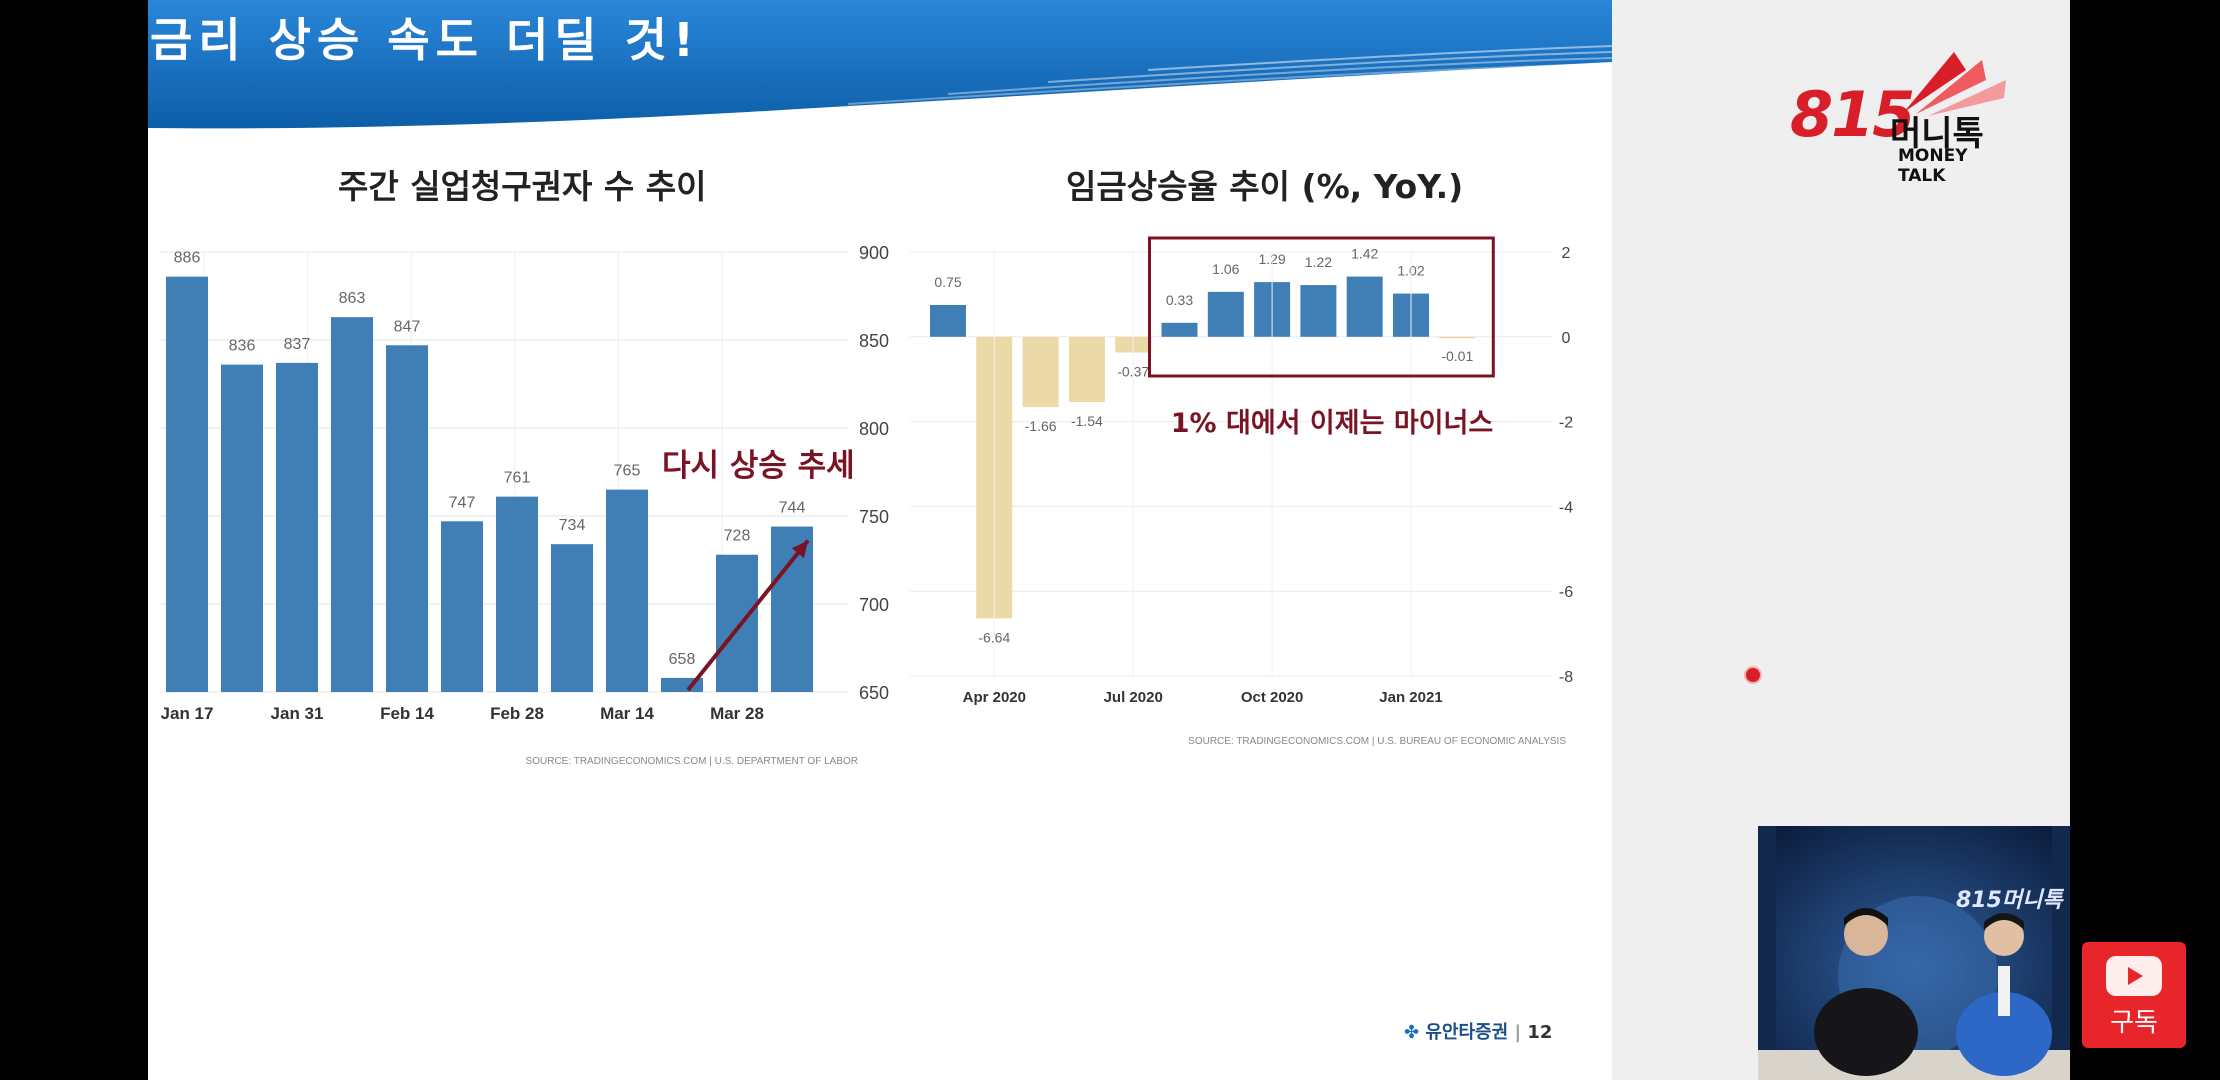 Image resolution: width=2220 pixels, height=1080 pixels. I want to click on channel-brand-logo: 815 머니톡 MONEY TALK, so click(1905, 113).